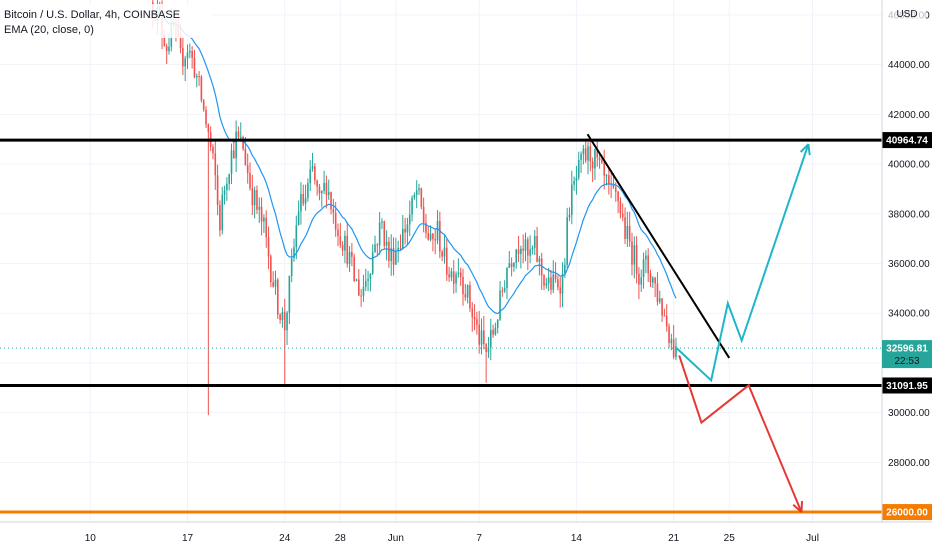 Image resolution: width=932 pixels, height=550 pixels. Describe the element at coordinates (907, 349) in the screenshot. I see `current-price-label: 32596.81` at that location.